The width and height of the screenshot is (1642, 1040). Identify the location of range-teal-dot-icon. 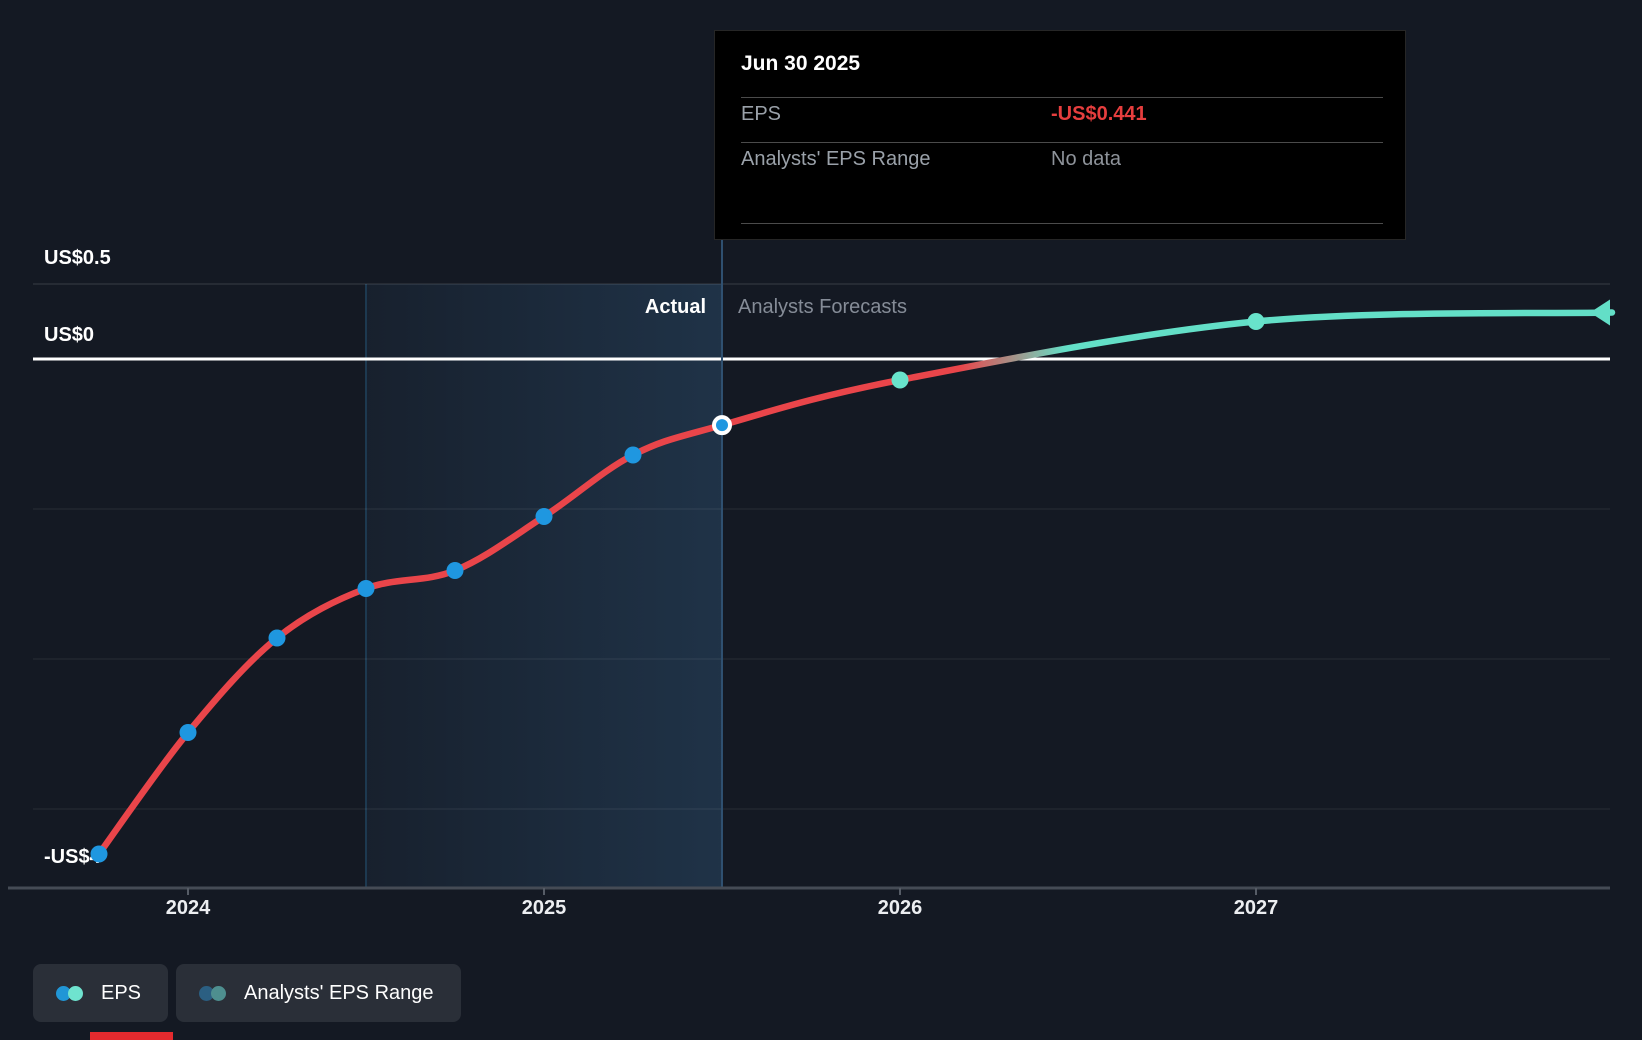
(219, 993).